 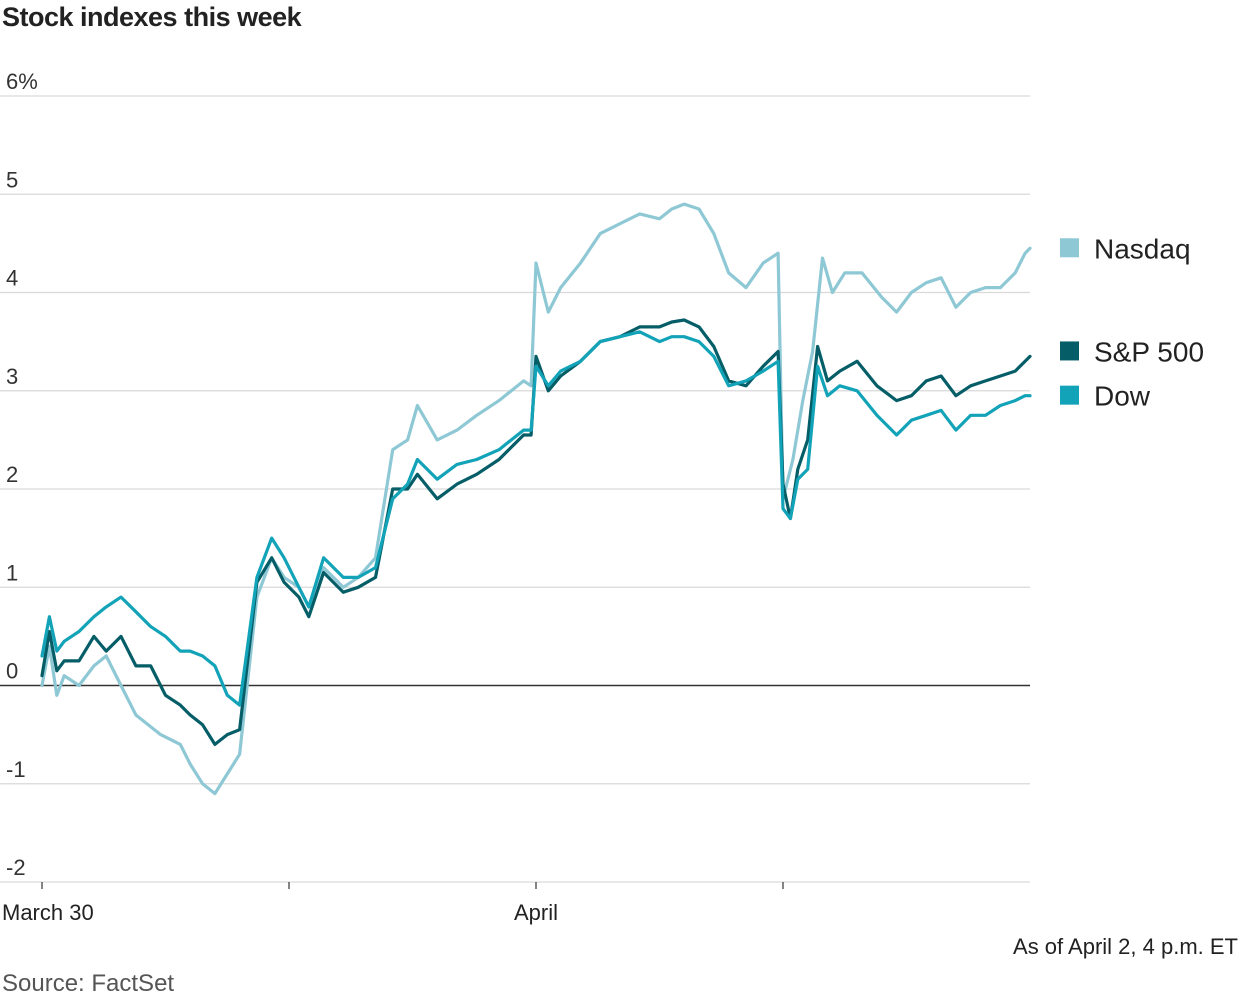 I want to click on y-axis-ticks: 6% 5 4 3 2 1 0 -1 -2, so click(x=22, y=474).